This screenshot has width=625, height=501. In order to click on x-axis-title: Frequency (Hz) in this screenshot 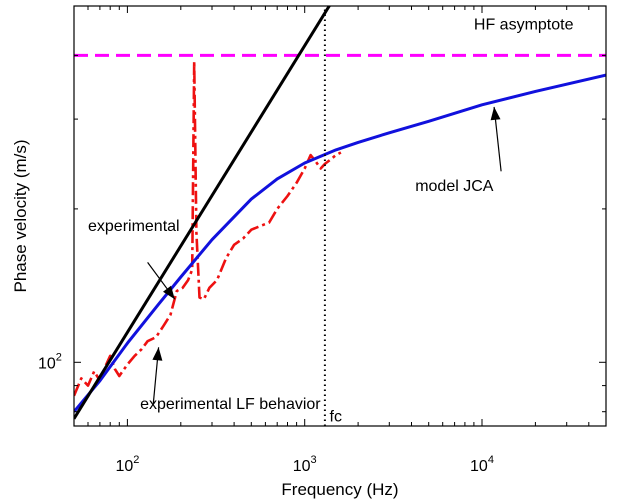, I will do `click(339, 489)`.